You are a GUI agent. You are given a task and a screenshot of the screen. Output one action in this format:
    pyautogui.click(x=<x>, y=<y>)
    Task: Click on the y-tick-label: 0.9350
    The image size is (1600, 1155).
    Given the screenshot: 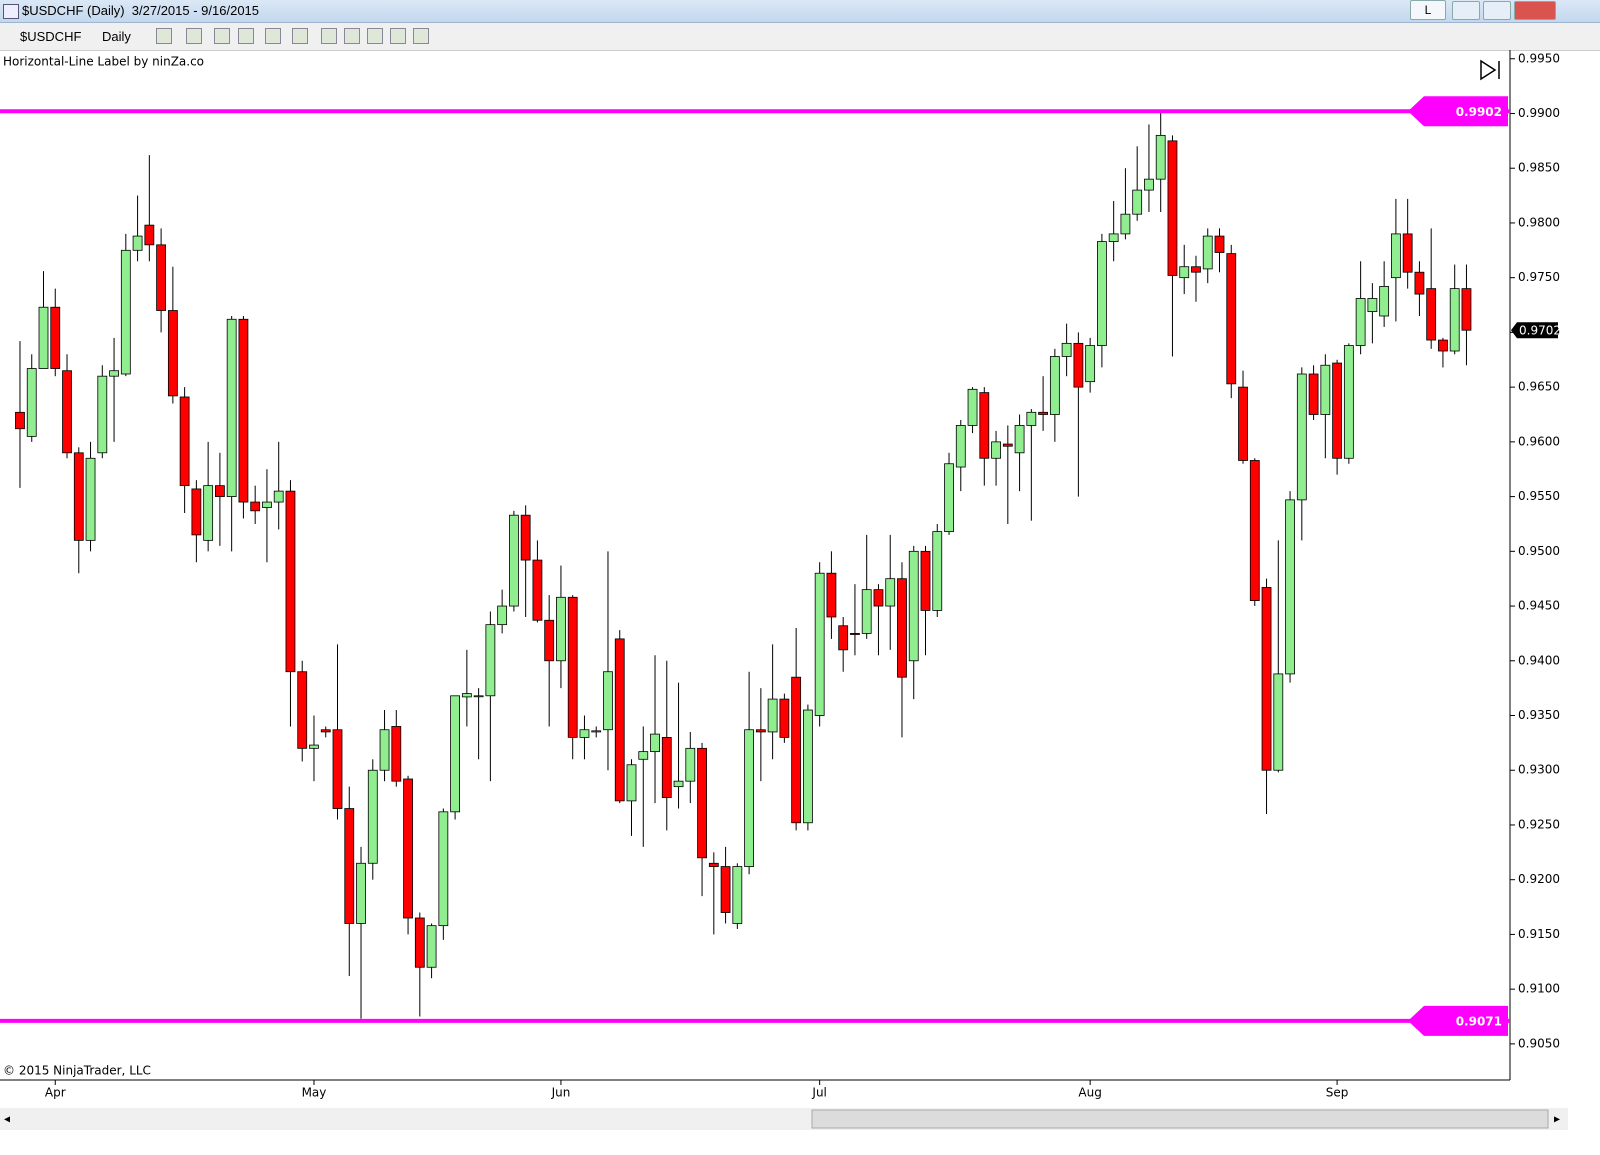 What is the action you would take?
    pyautogui.click(x=1539, y=715)
    